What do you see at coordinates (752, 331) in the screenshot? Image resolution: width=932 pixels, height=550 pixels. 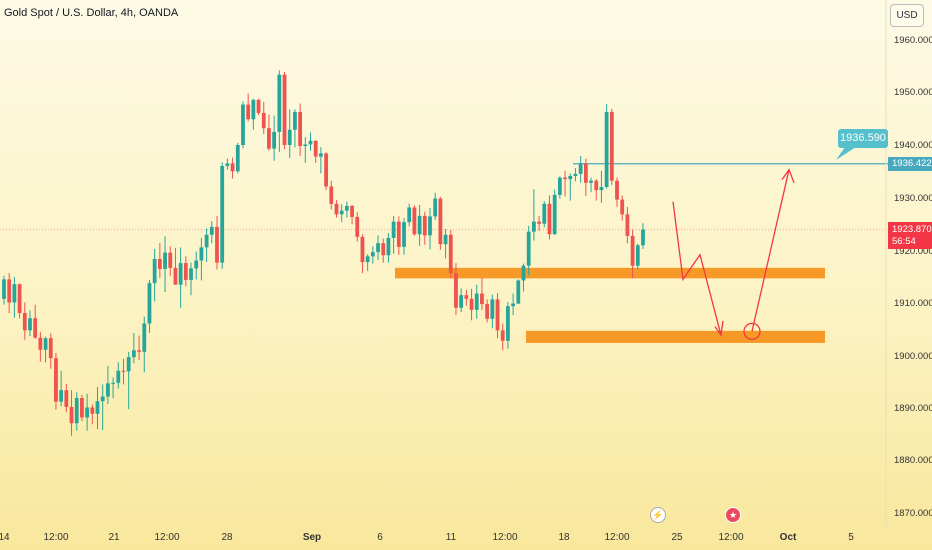 I see `entry-circle-marker` at bounding box center [752, 331].